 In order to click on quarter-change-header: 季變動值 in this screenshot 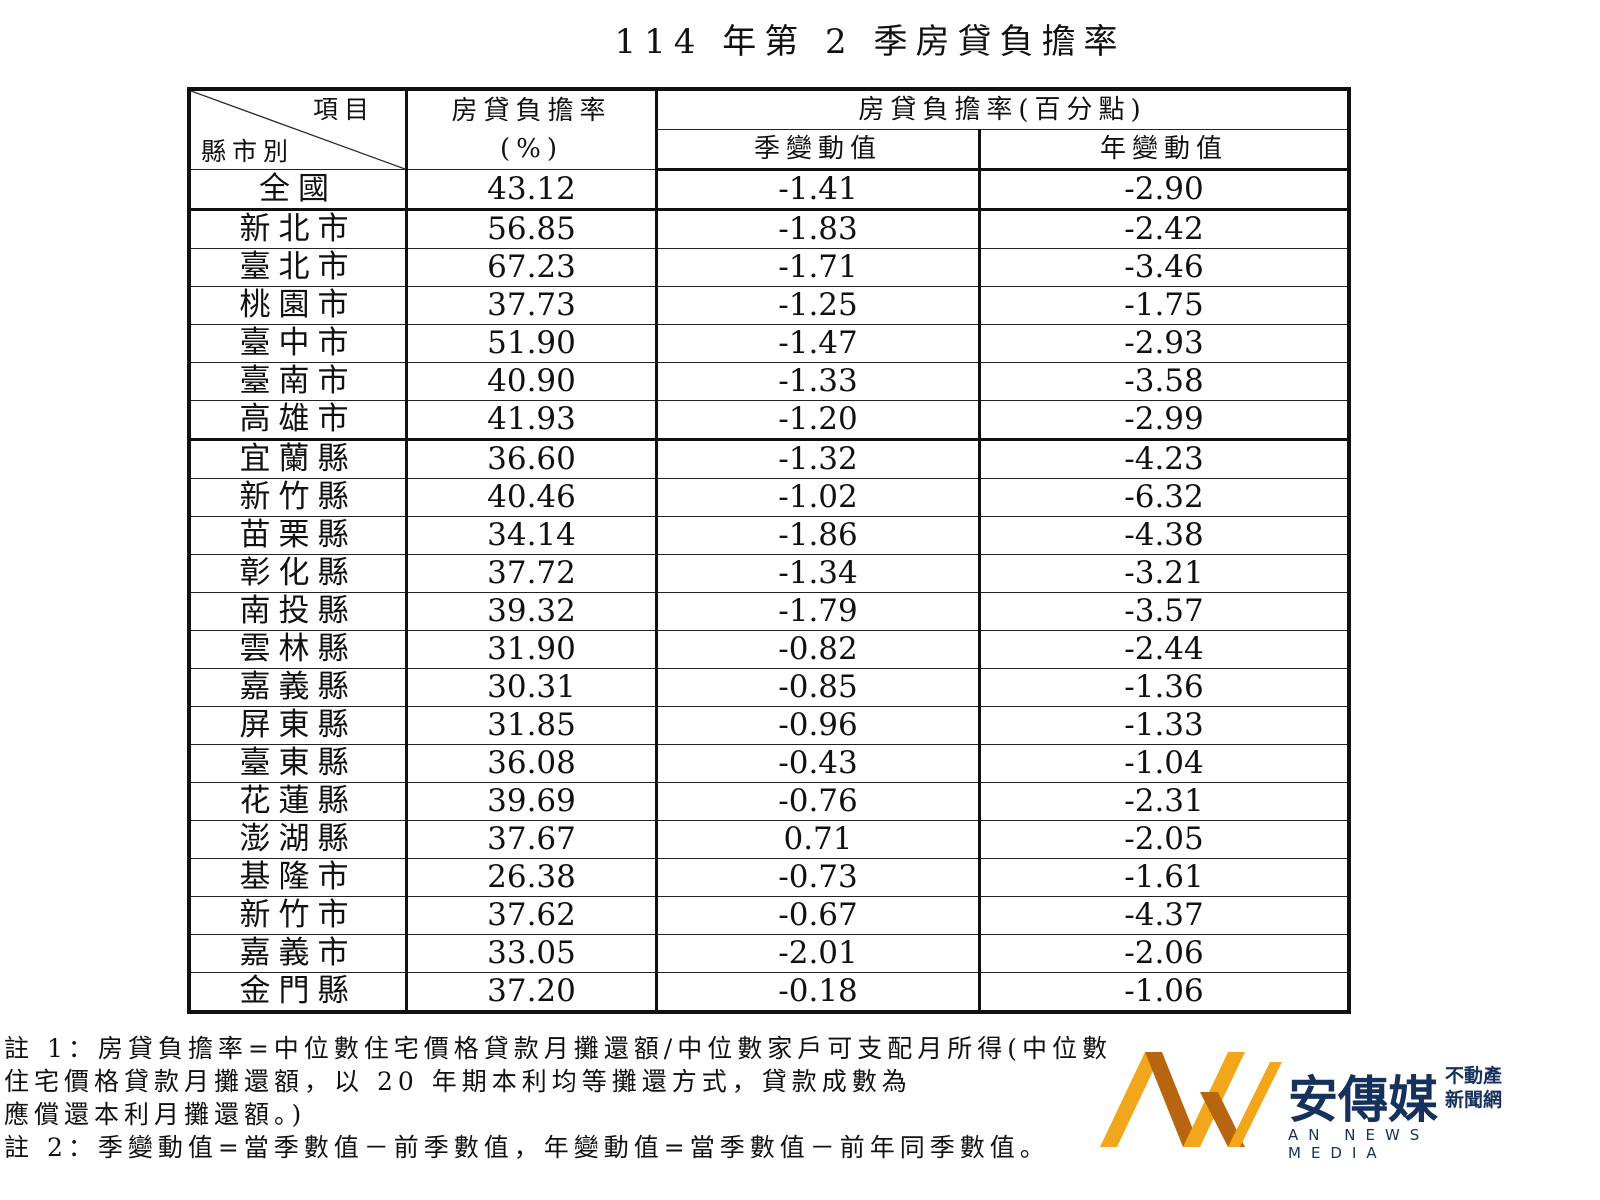, I will do `click(818, 150)`.